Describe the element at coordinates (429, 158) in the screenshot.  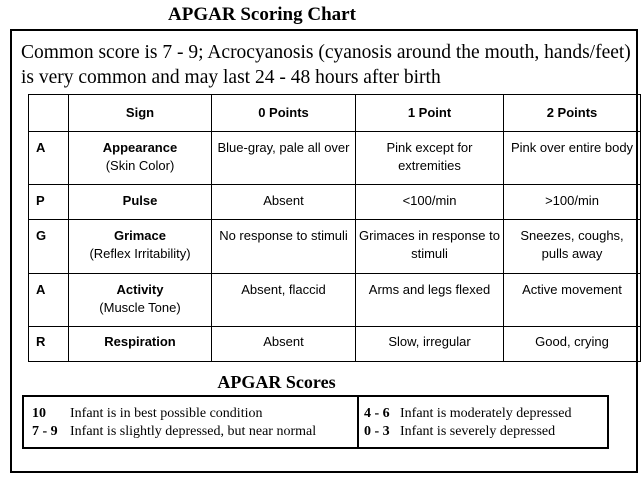
I see `one-point-cell: Pink except for extremities` at that location.